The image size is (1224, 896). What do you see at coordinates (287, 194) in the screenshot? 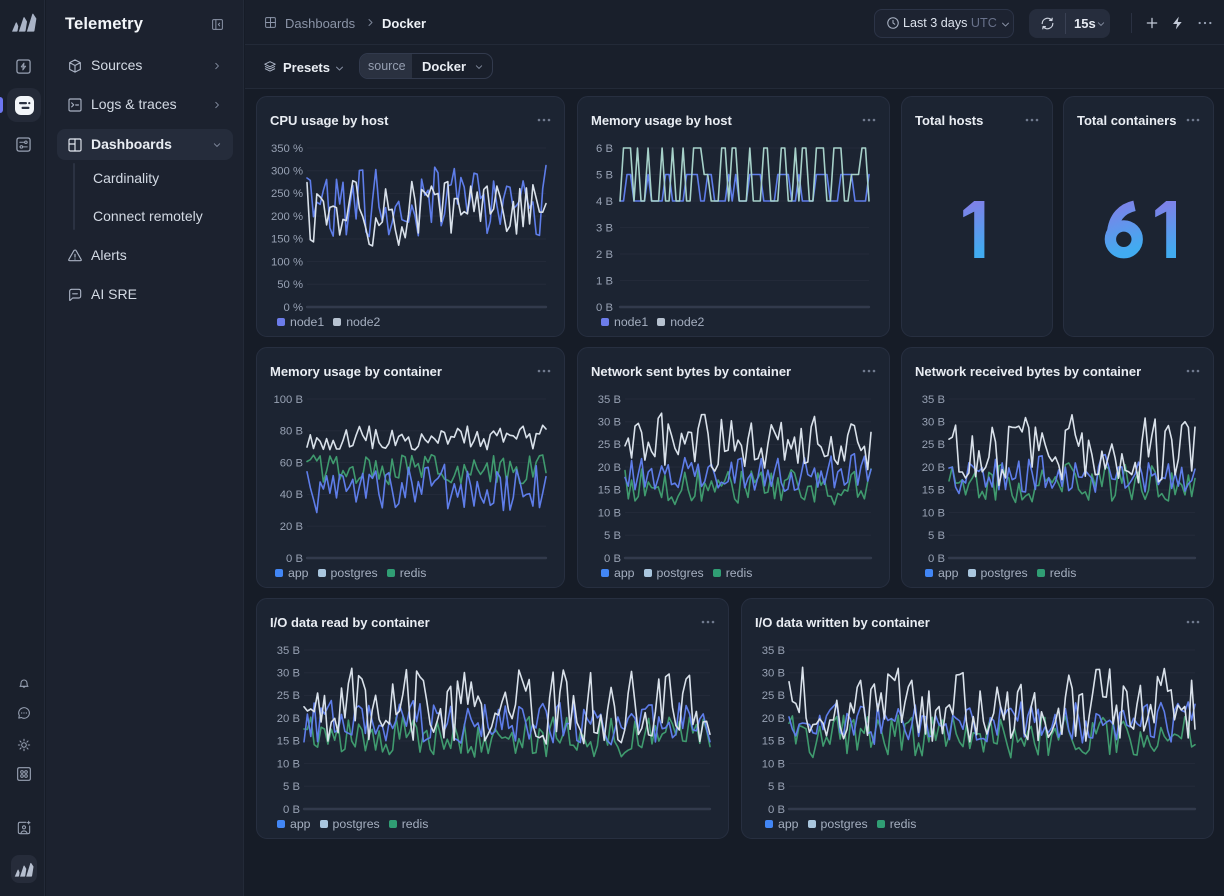
I see `svg-text: 250 %` at bounding box center [287, 194].